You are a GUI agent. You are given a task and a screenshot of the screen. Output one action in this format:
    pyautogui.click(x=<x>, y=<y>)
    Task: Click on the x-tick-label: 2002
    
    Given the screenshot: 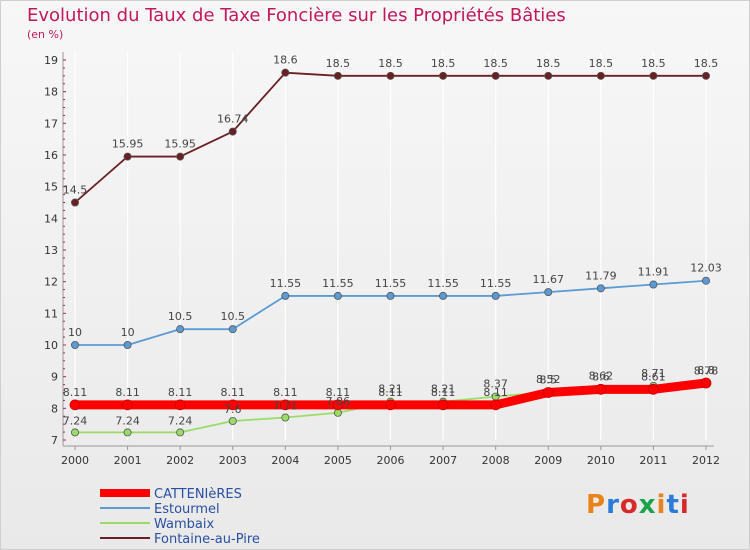 What is the action you would take?
    pyautogui.click(x=180, y=460)
    